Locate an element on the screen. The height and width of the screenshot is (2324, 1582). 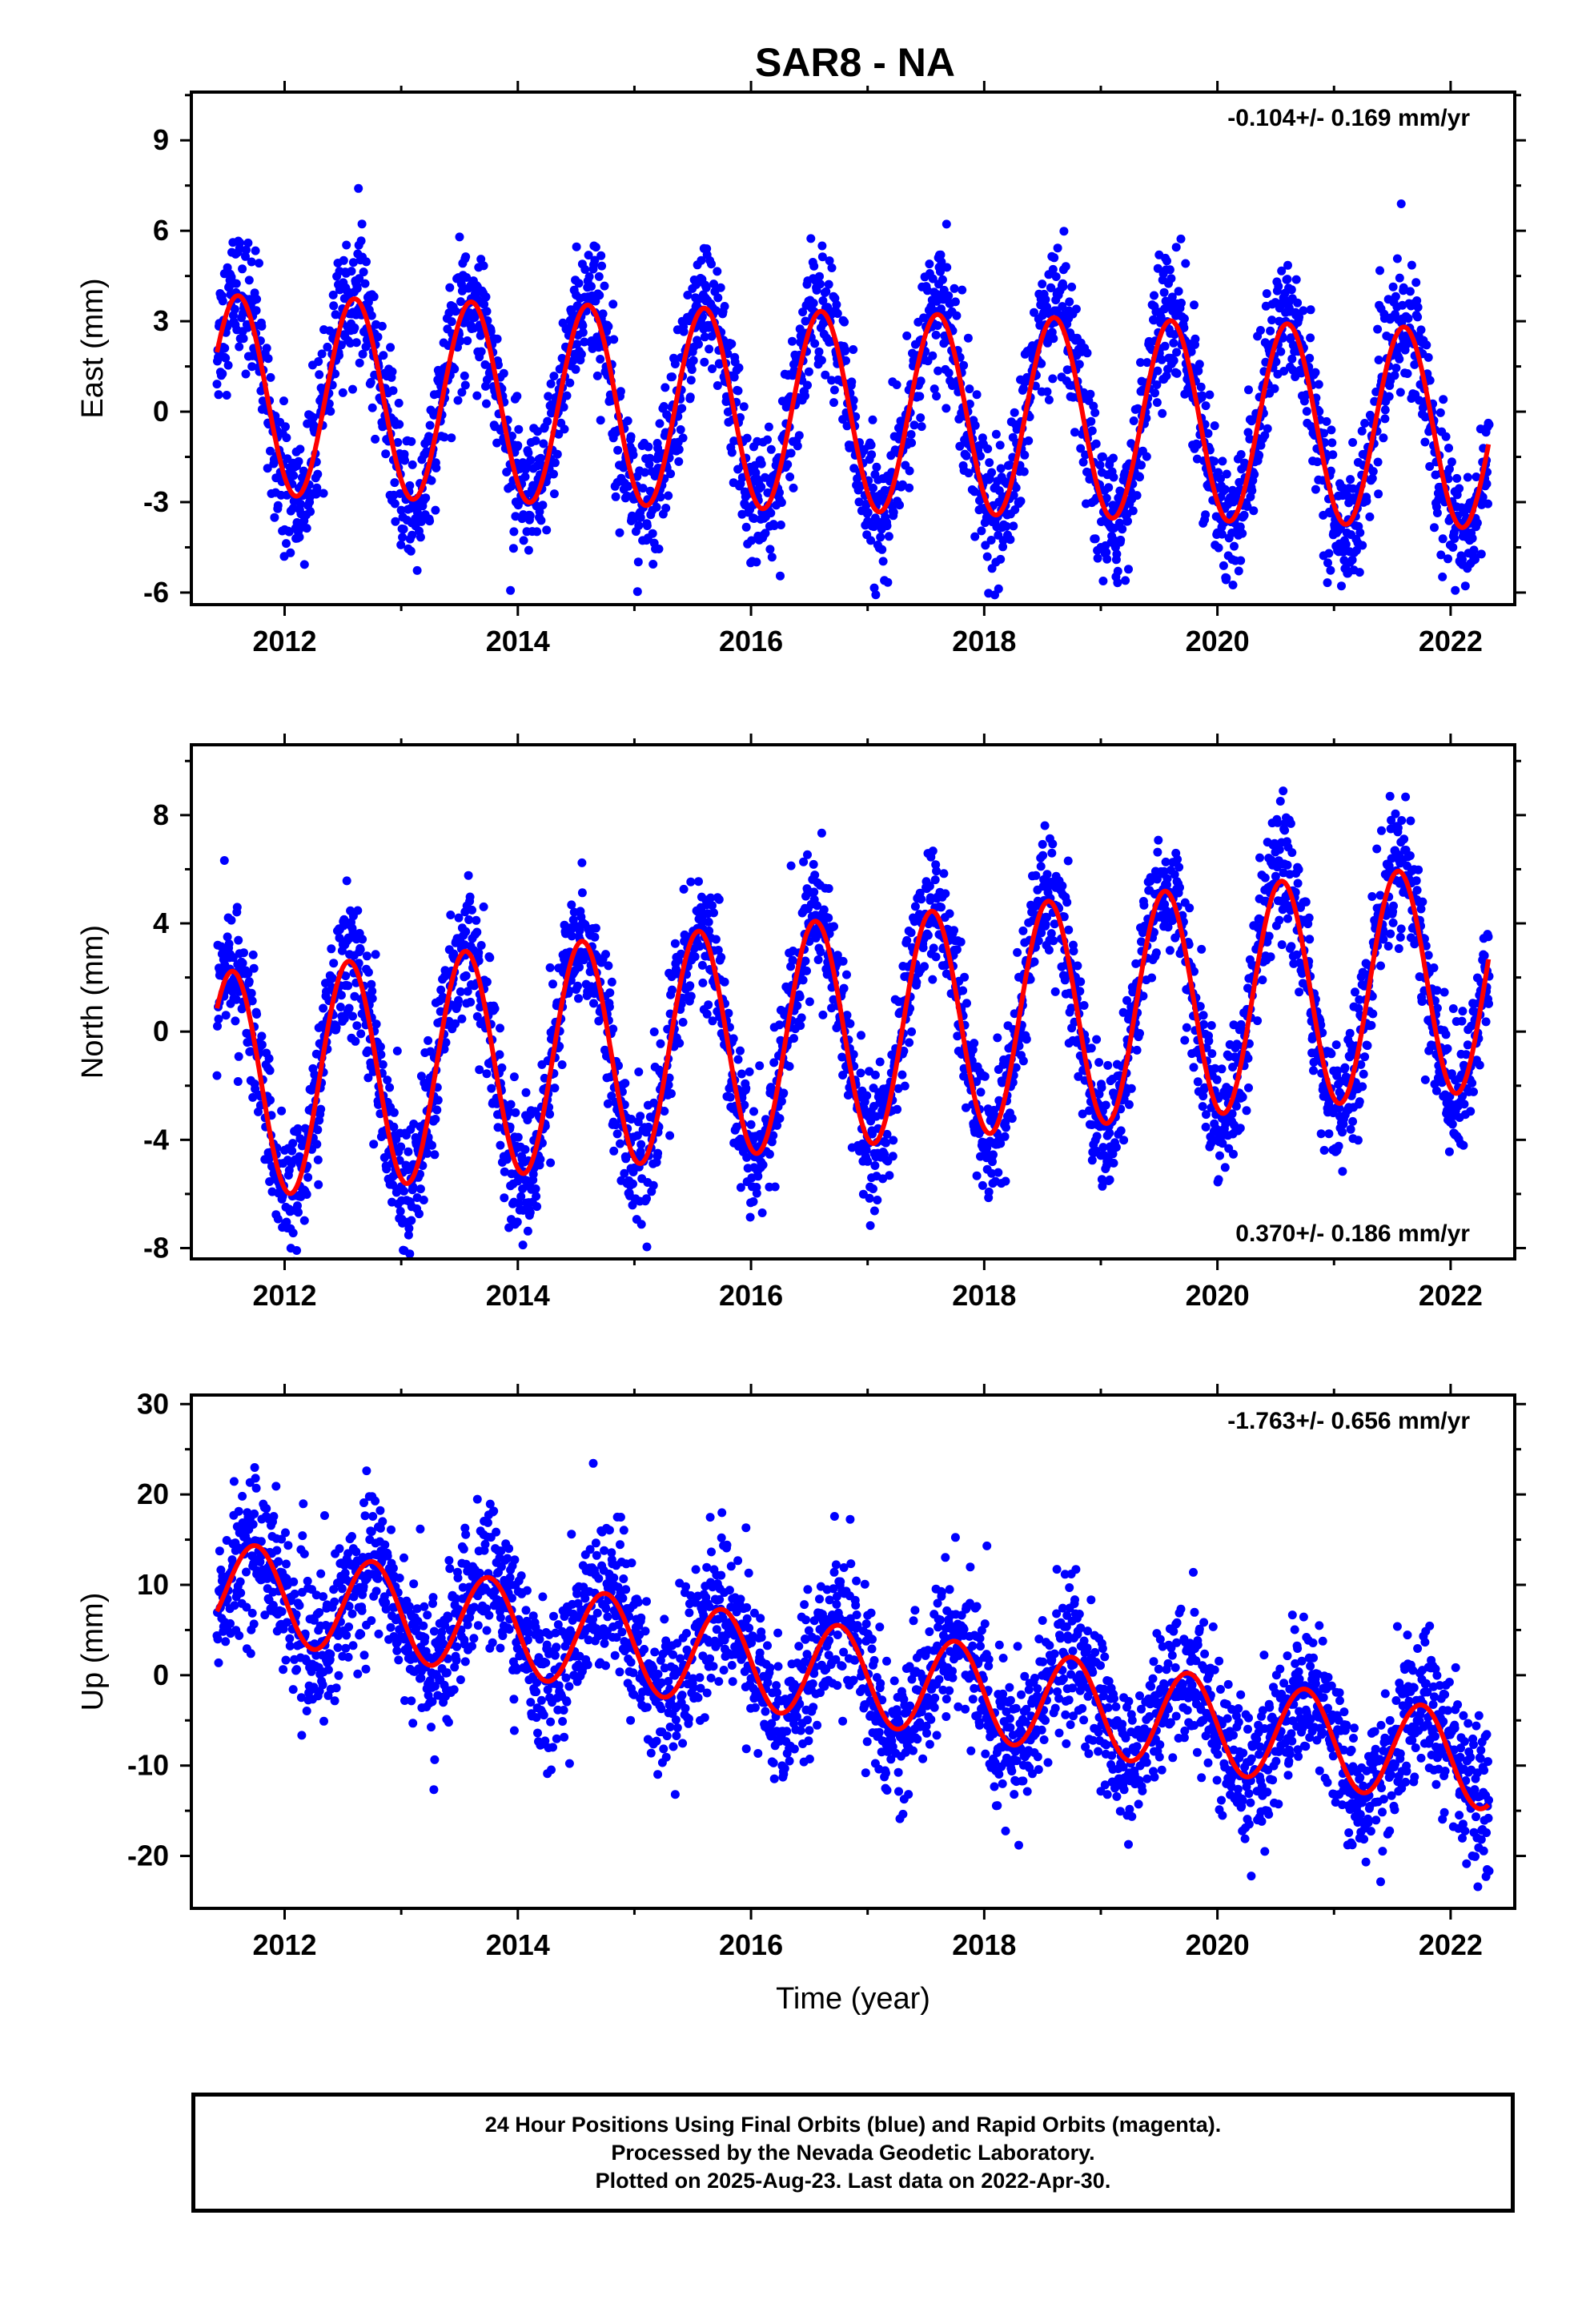
y-tick-label: 0 is located at coordinates (161, 411).